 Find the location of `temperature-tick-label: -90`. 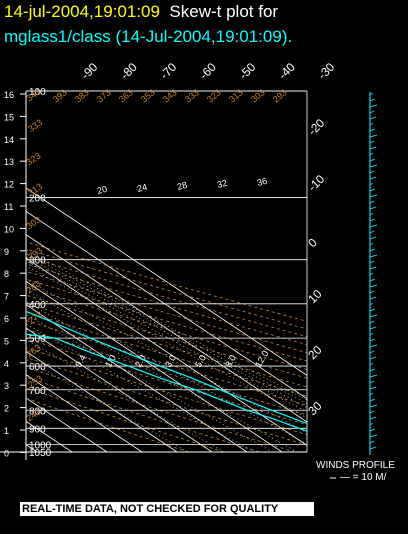

temperature-tick-label: -90 is located at coordinates (89, 71).